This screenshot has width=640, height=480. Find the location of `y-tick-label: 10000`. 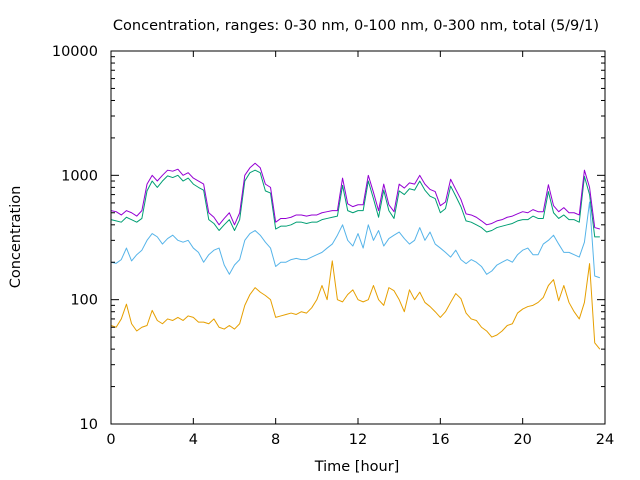

y-tick-label: 10000 is located at coordinates (75, 52).